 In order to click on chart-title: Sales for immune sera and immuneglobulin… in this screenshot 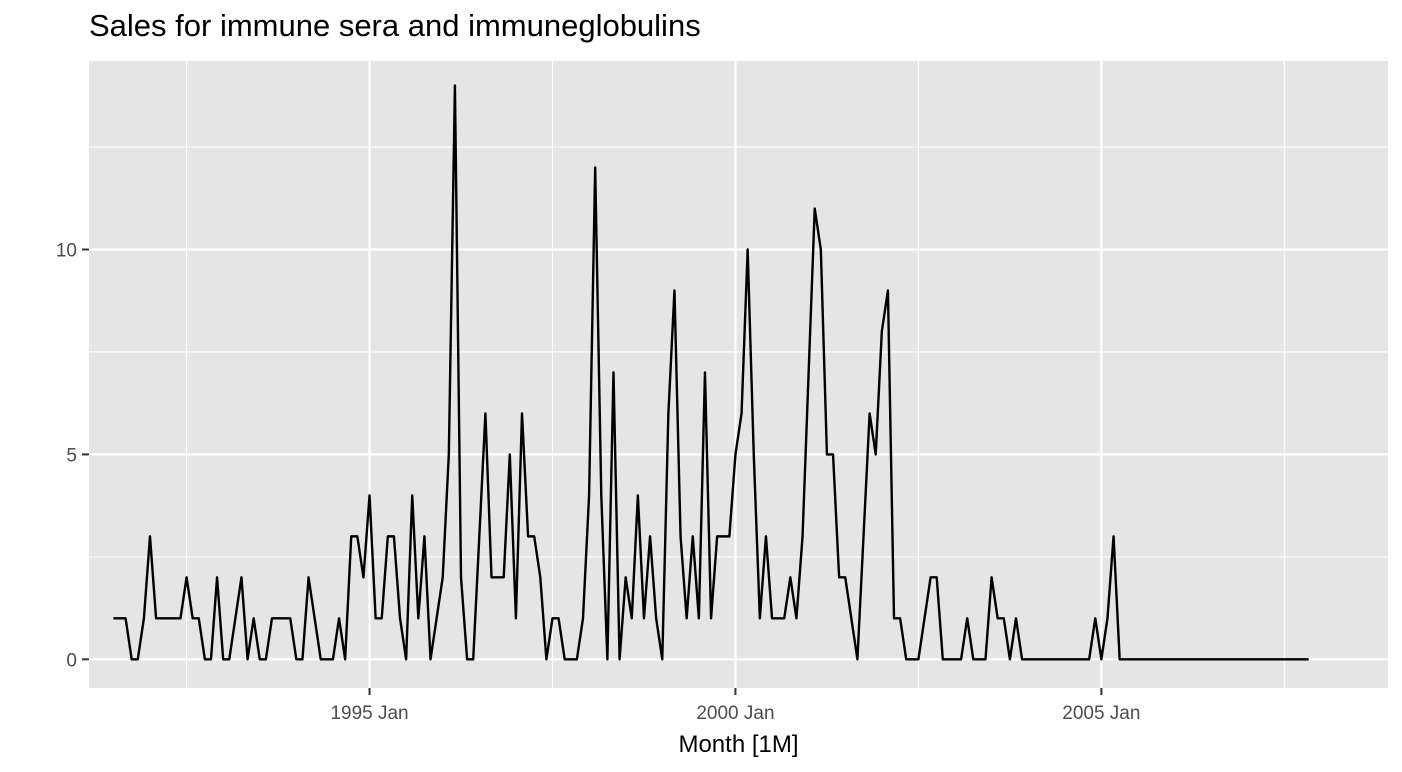, I will do `click(395, 25)`.